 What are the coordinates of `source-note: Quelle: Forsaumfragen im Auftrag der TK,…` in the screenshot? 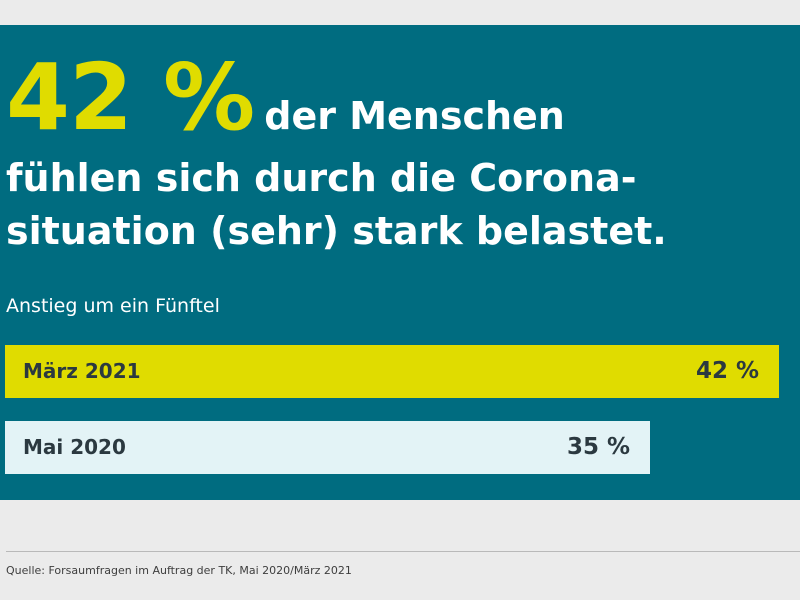 It's located at (179, 570).